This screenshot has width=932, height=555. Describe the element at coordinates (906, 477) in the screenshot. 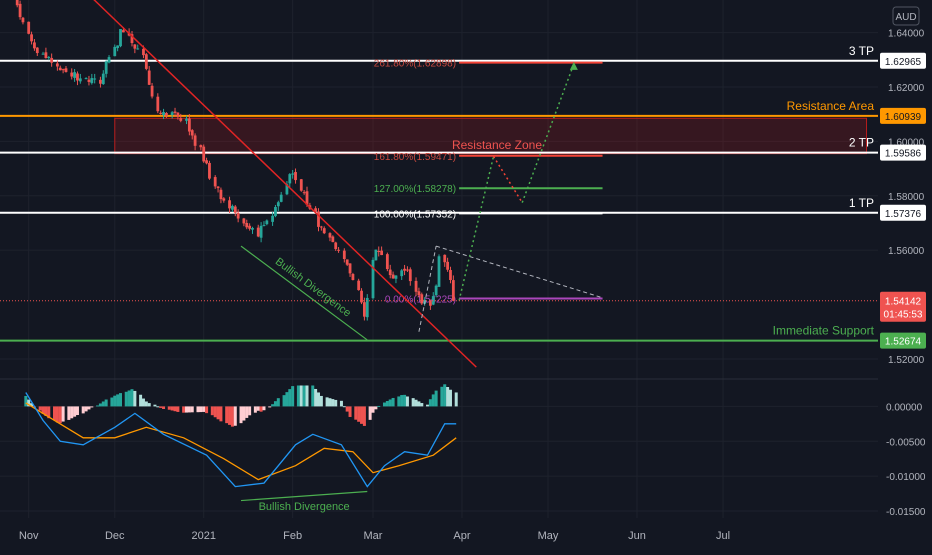

I see `macd-tick-label: -0.01000` at that location.